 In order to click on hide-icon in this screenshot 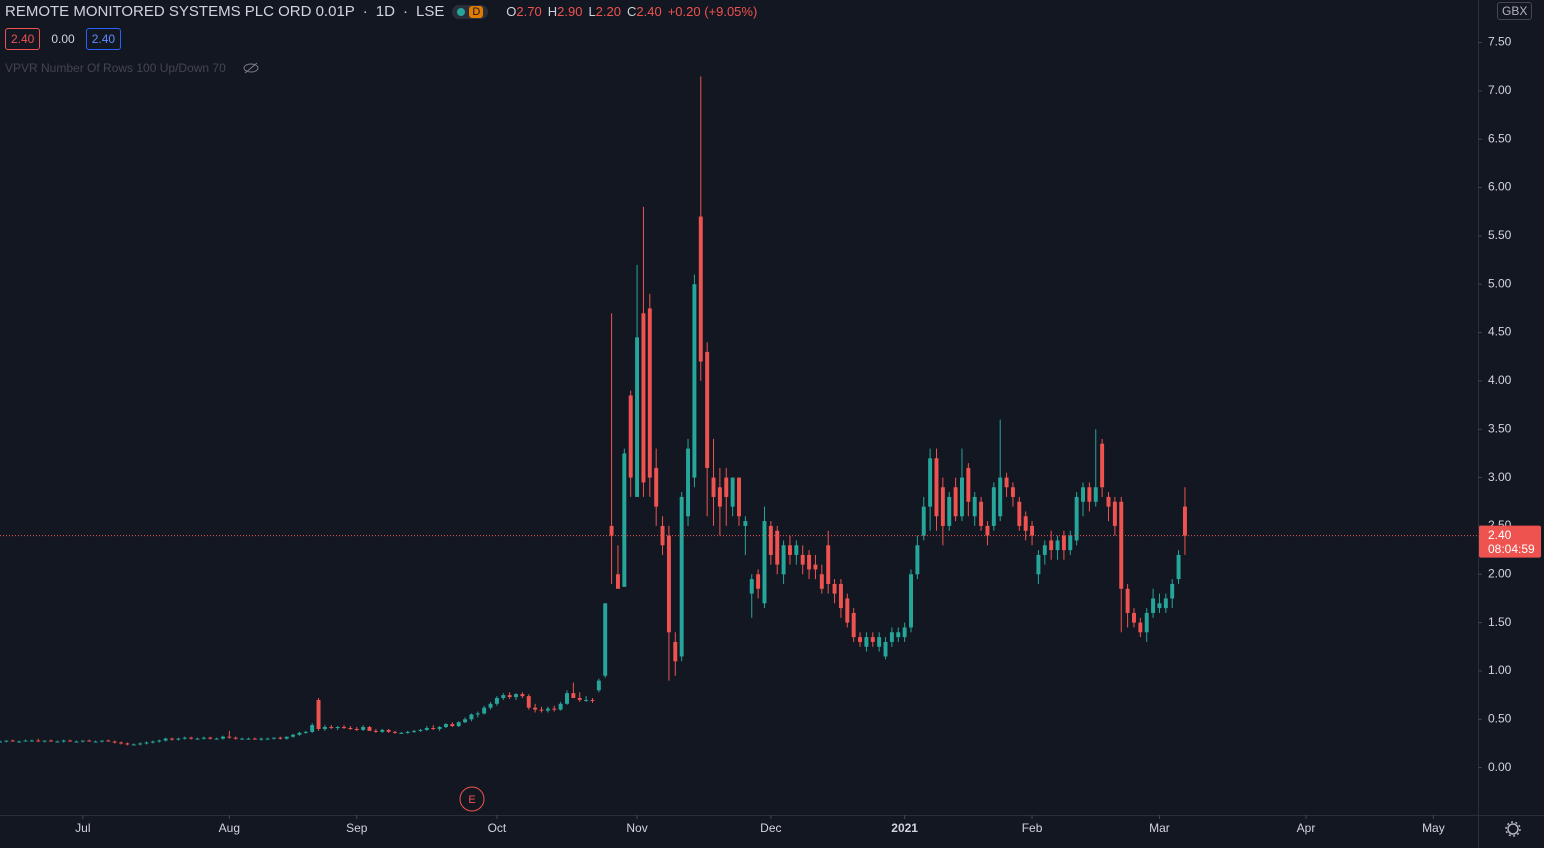, I will do `click(251, 68)`.